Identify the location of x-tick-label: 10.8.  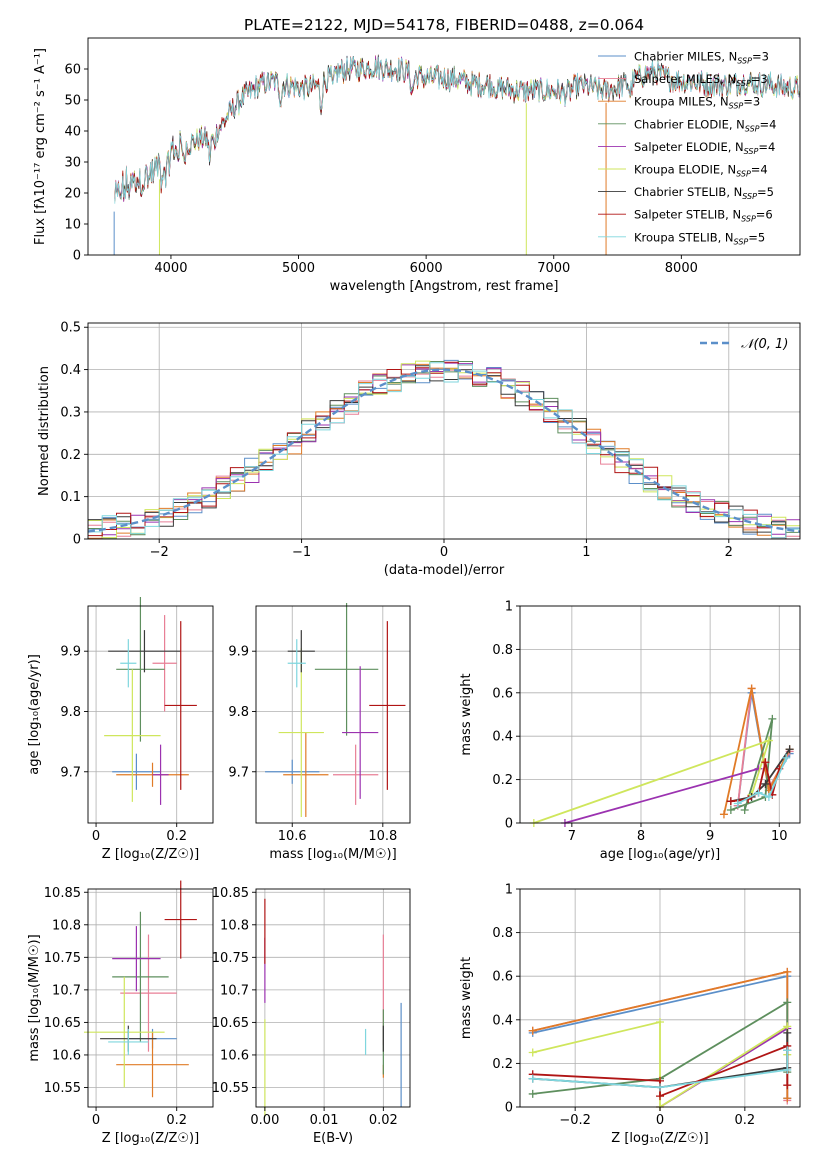
(382, 836).